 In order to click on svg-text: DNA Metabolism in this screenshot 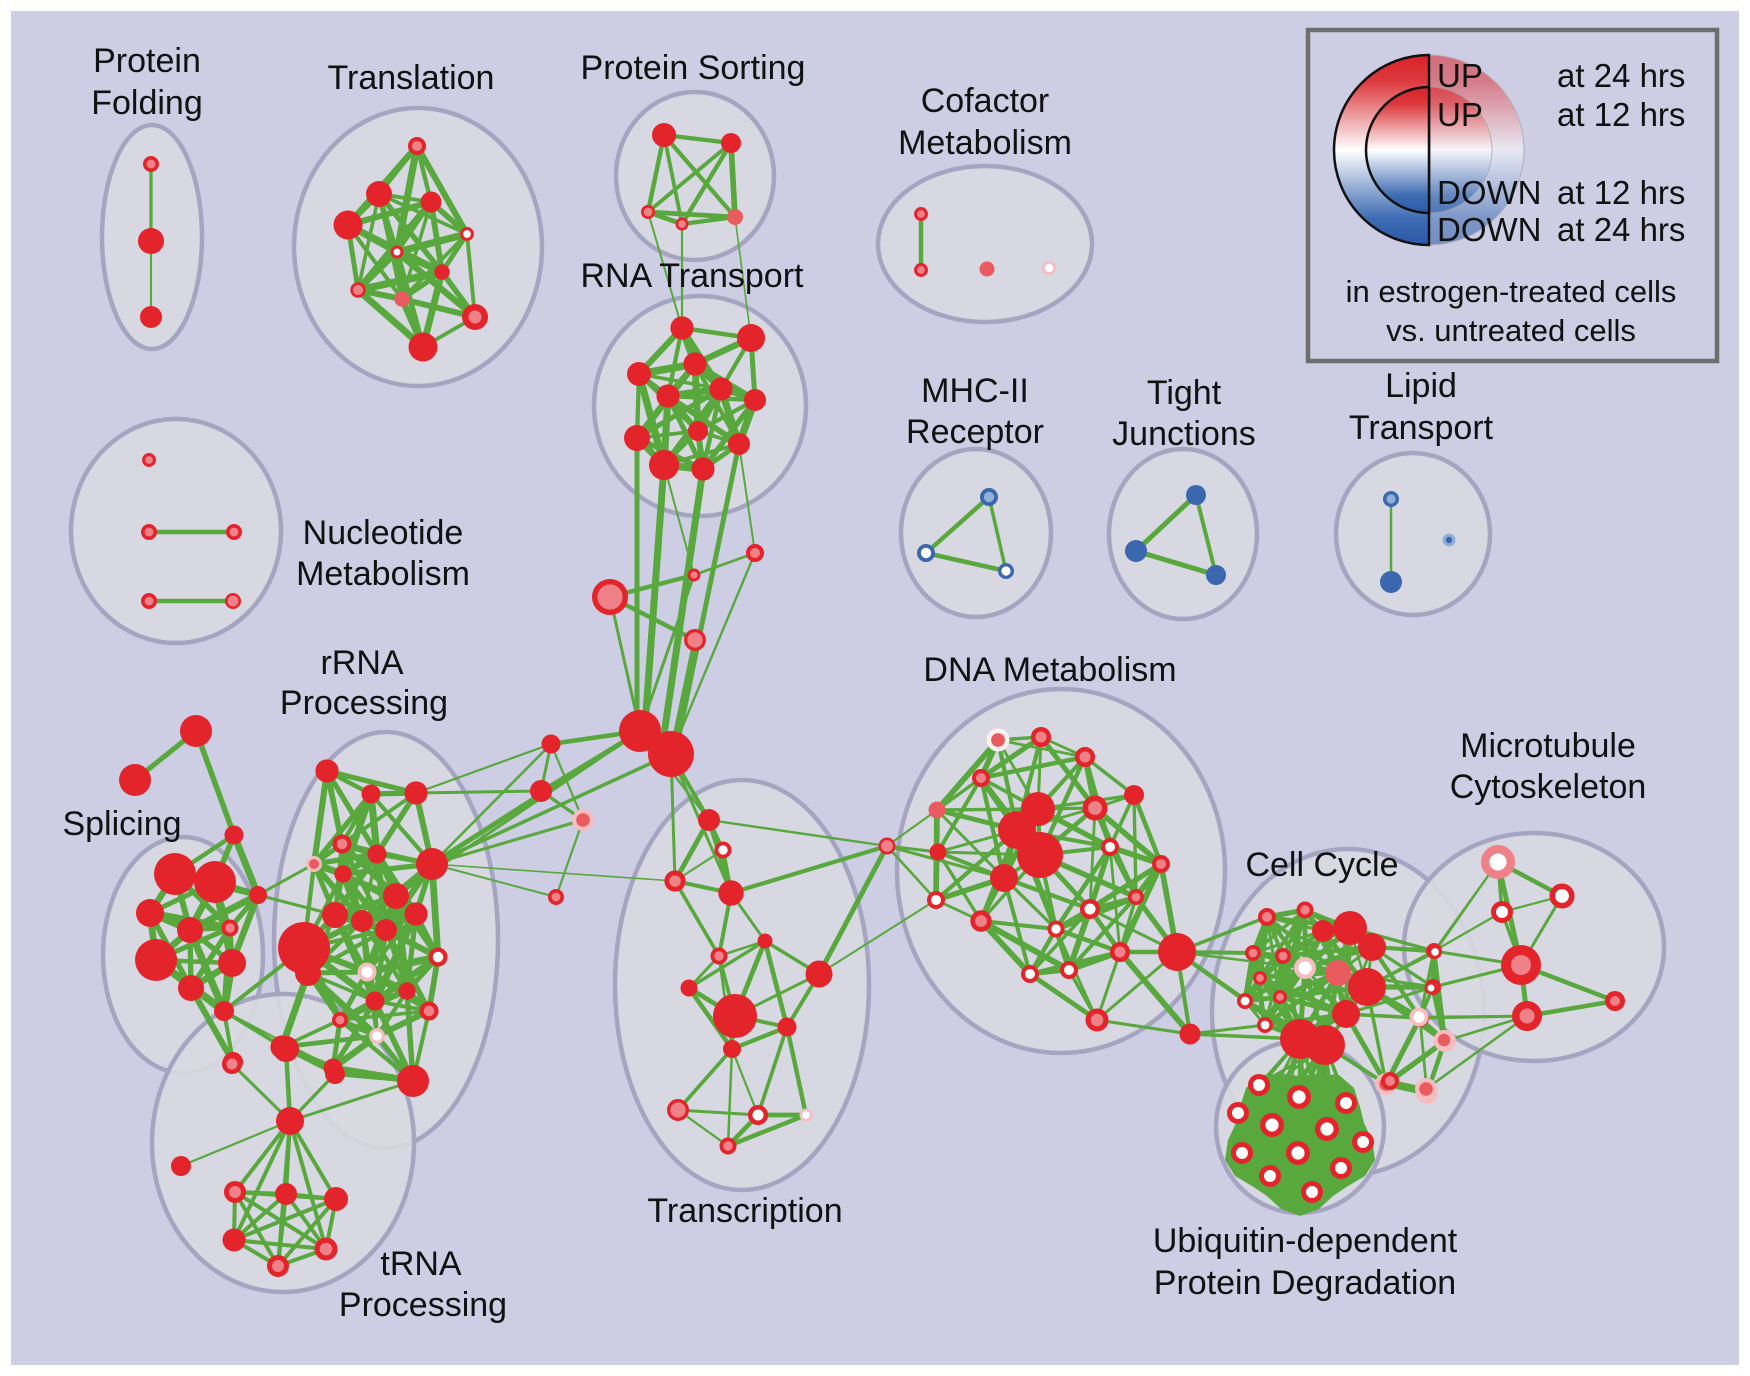, I will do `click(1049, 670)`.